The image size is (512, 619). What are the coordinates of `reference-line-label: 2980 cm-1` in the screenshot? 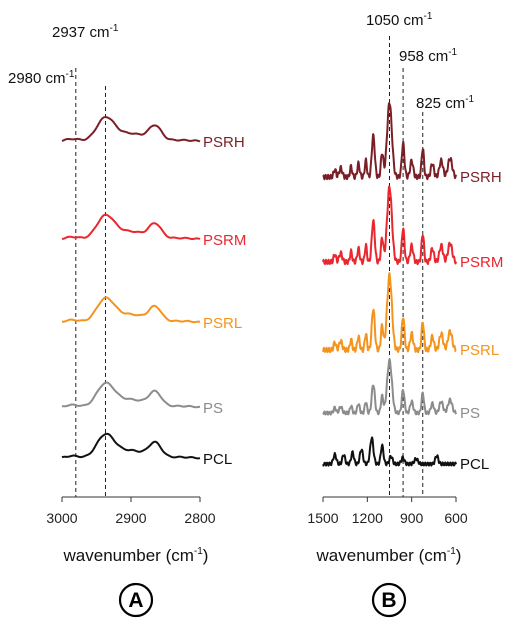 It's located at (41, 78).